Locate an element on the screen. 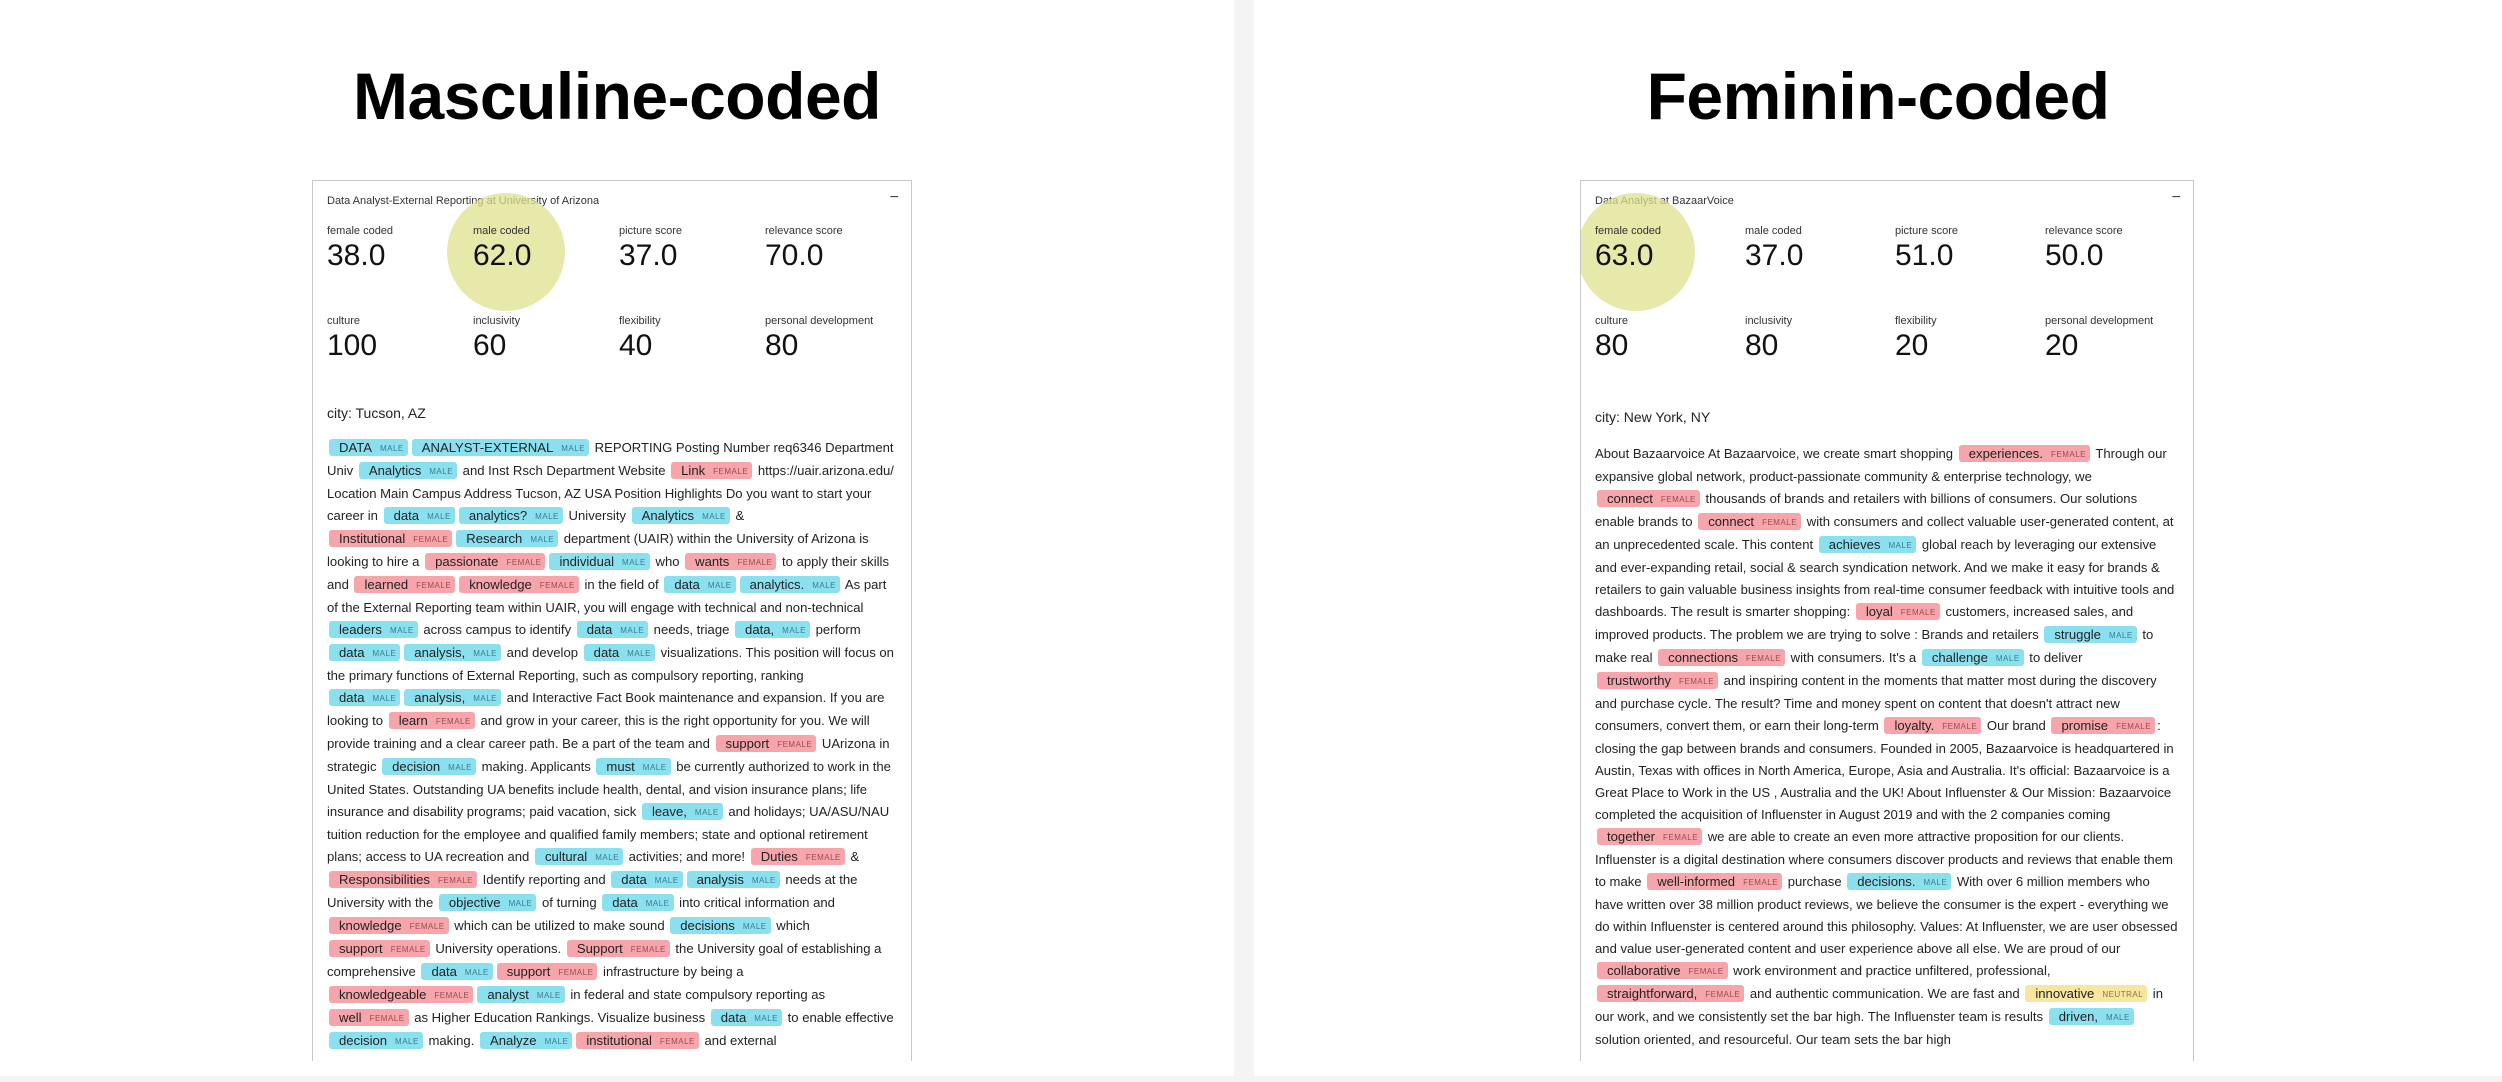  male-coded-word-tag: Analyze MALE is located at coordinates (526, 1040).